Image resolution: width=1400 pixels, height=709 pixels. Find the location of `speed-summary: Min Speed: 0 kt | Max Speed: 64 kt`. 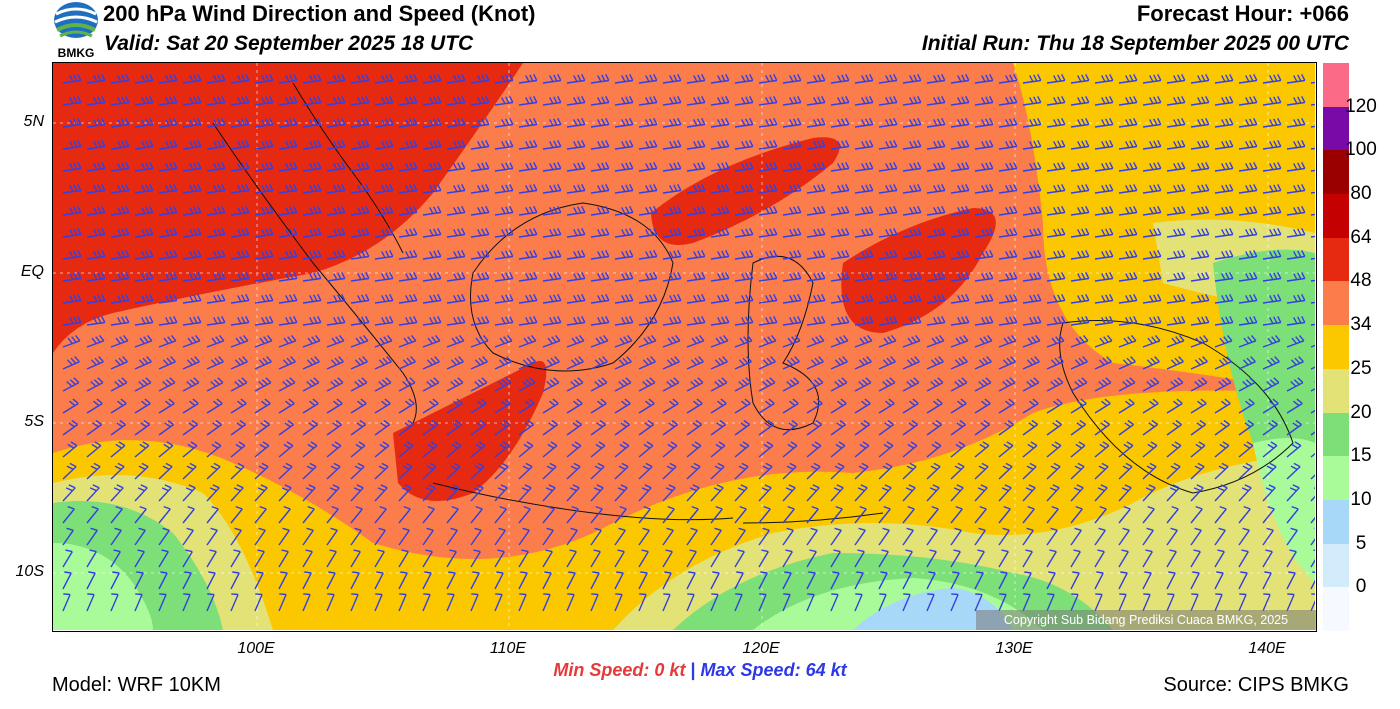

speed-summary: Min Speed: 0 kt | Max Speed: 64 kt is located at coordinates (700, 670).